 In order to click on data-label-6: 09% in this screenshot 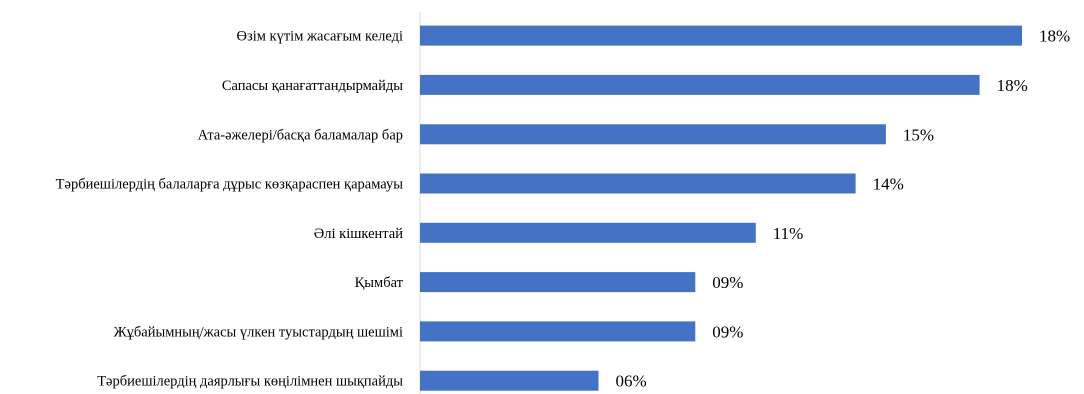, I will do `click(727, 331)`.